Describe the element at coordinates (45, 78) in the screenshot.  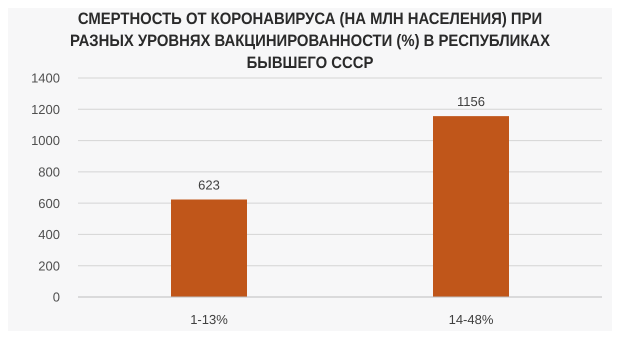
I see `y-tick-label: 1400` at that location.